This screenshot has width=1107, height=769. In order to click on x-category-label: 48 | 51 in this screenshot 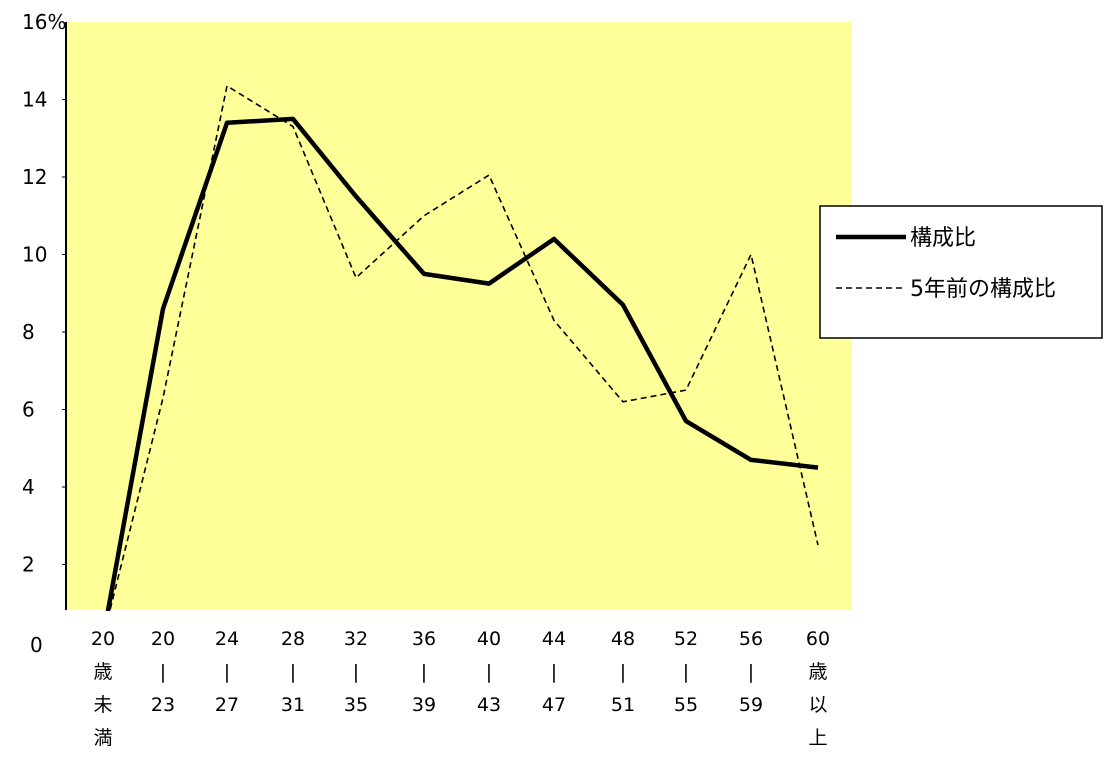, I will do `click(623, 672)`.